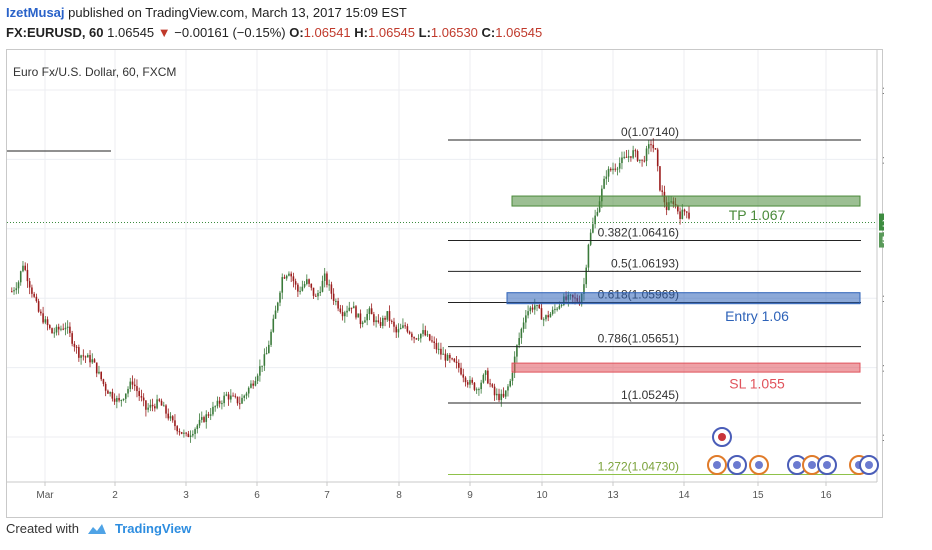 The width and height of the screenshot is (932, 550). I want to click on x-tick-label: 8, so click(399, 495).